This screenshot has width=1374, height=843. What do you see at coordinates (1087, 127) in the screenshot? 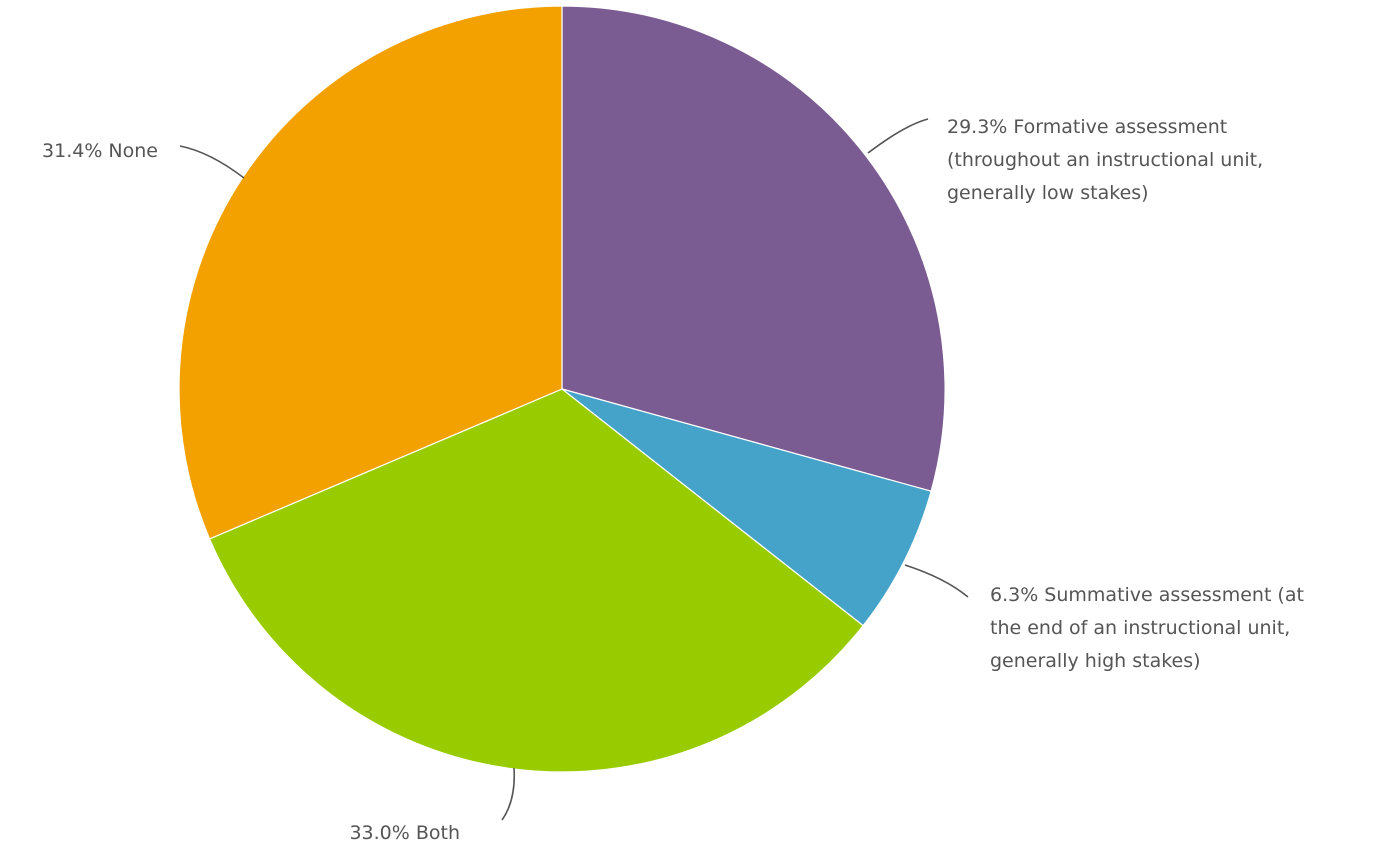
I see `slice-label-line: 29.3% Formative assessment` at bounding box center [1087, 127].